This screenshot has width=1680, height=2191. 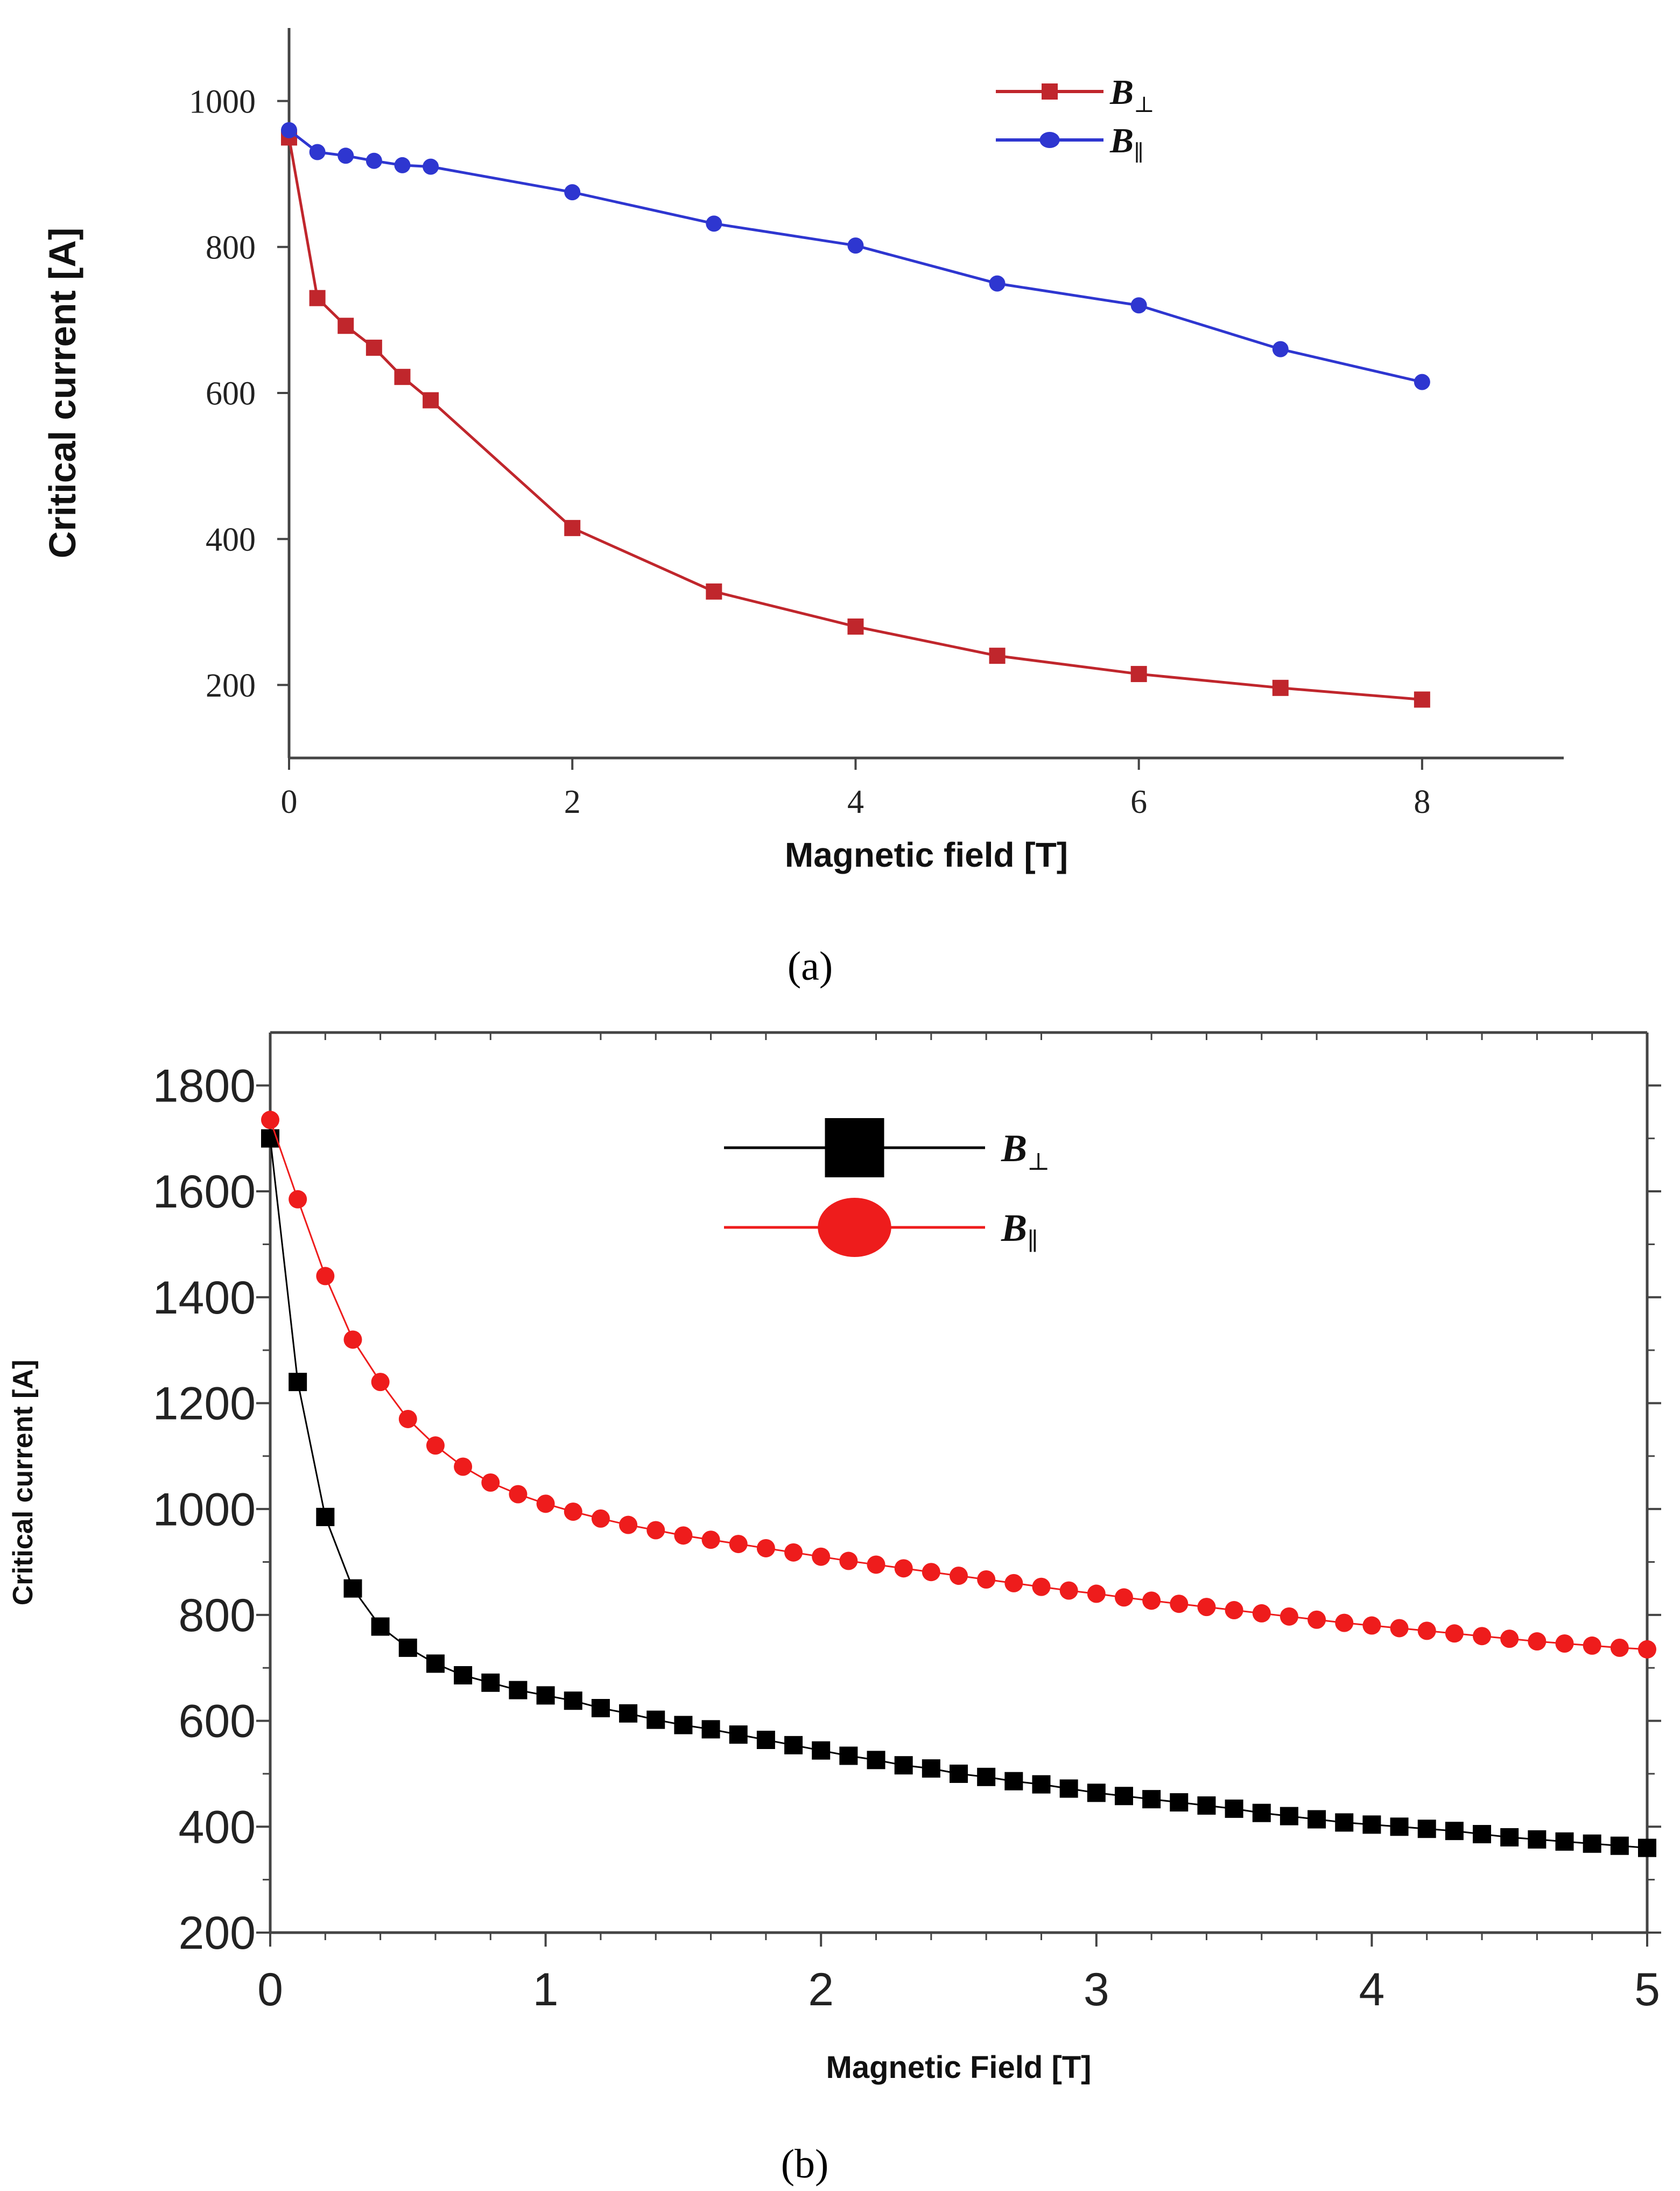 I want to click on legend-label: B∥, so click(x=1020, y=1230).